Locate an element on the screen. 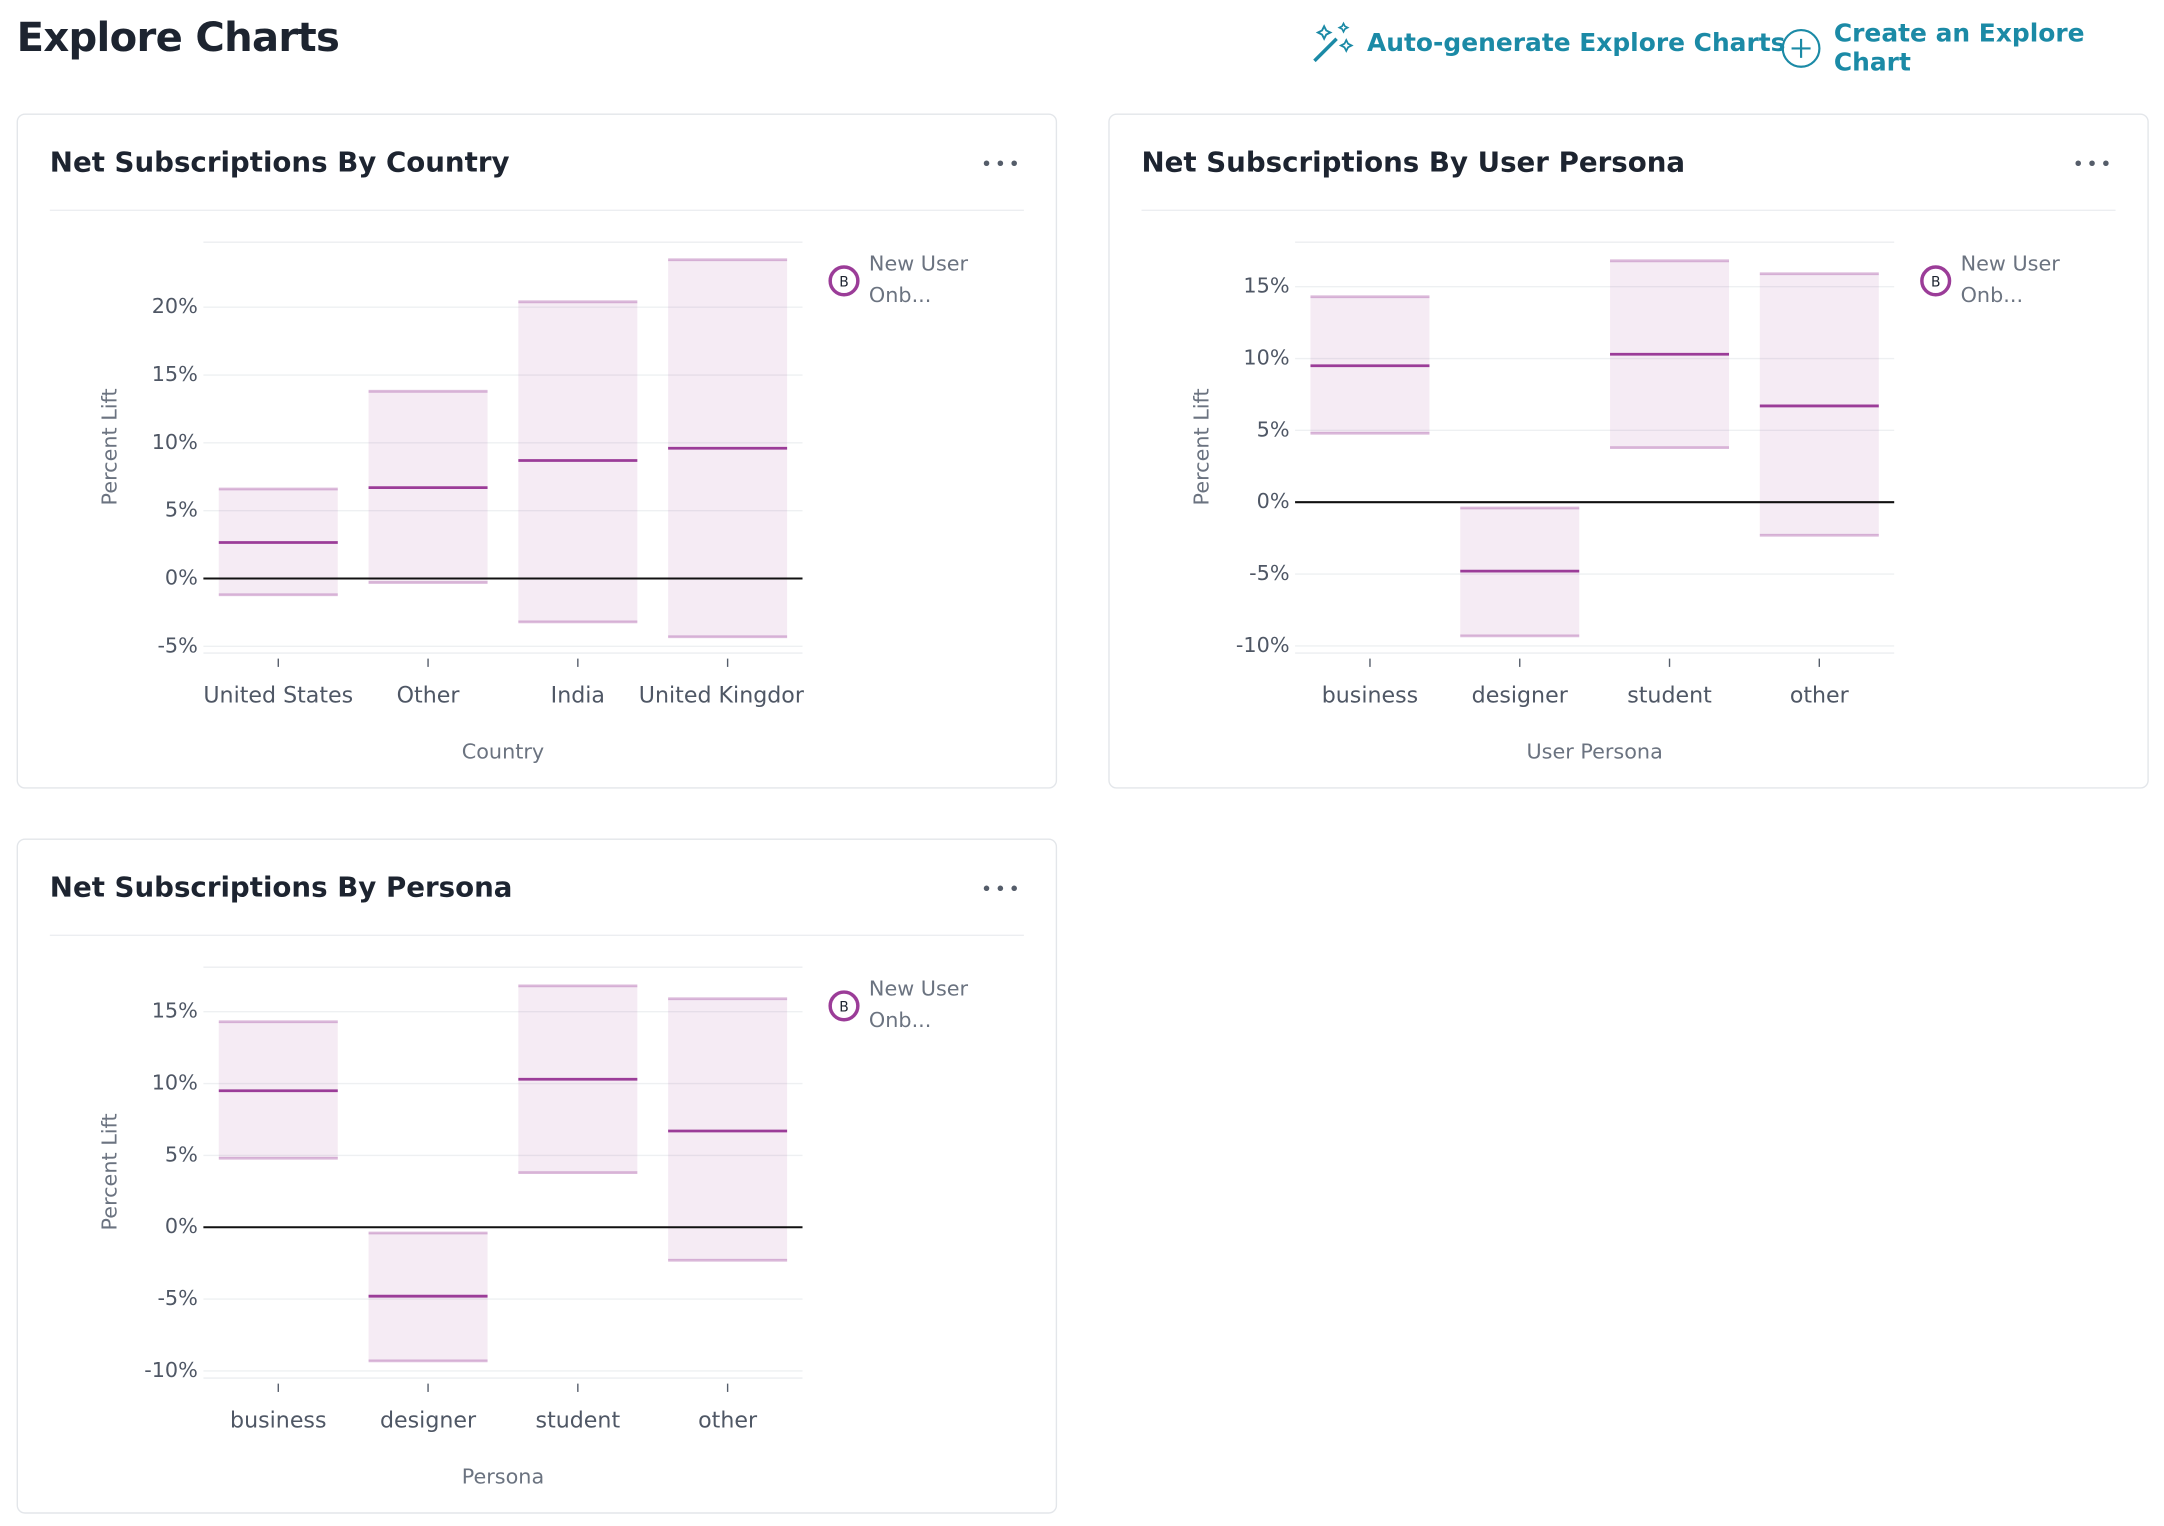  action-label: Create an Explore Chart is located at coordinates (1959, 48).